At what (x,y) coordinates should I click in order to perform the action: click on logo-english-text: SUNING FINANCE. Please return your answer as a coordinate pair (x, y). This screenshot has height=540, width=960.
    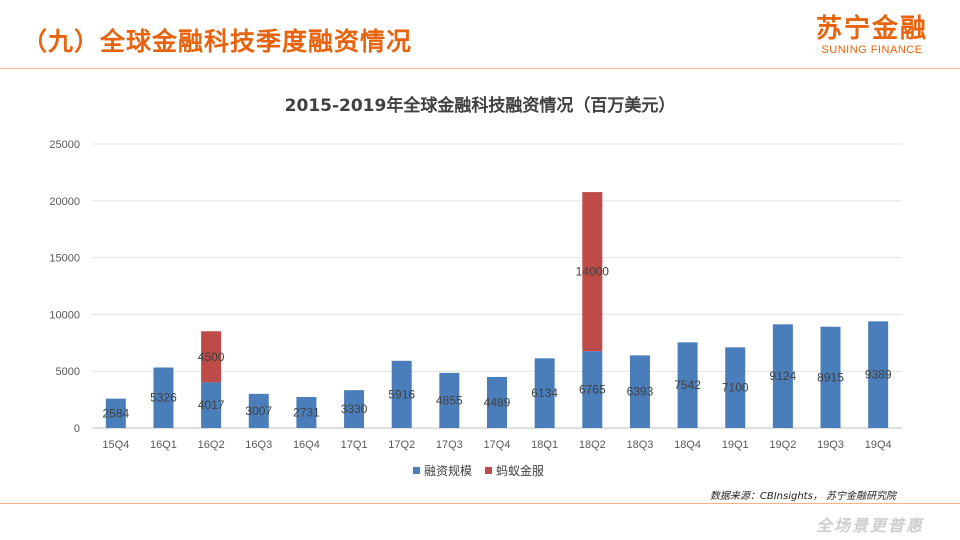
    Looking at the image, I should click on (872, 50).